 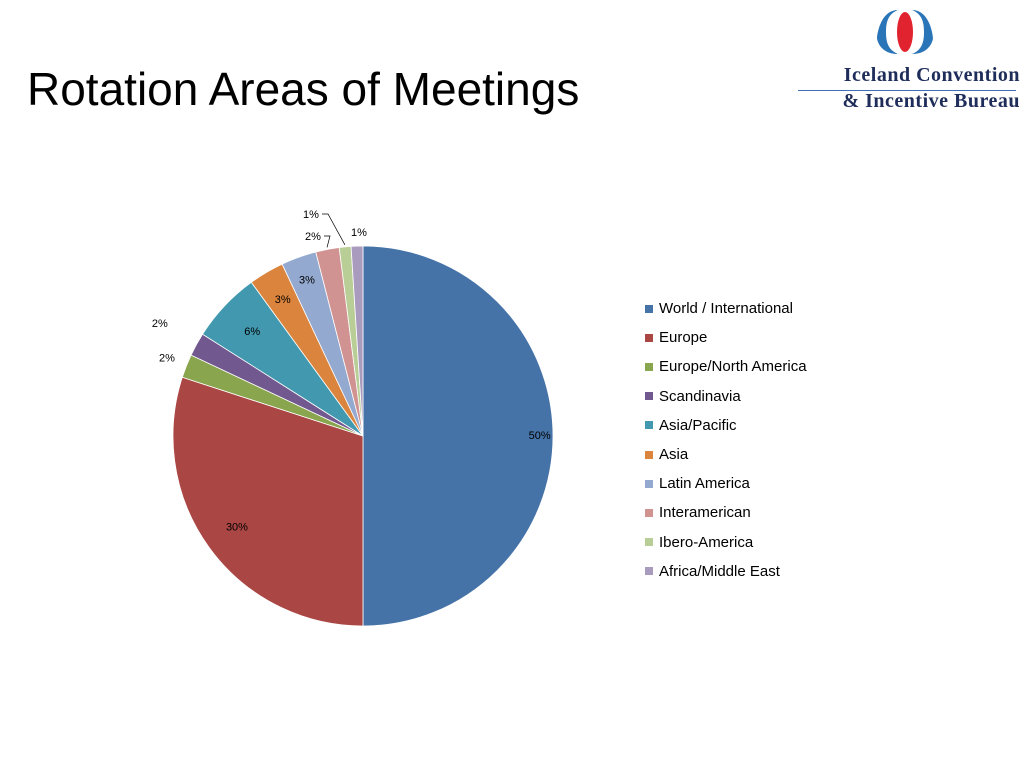 I want to click on legend-label: Ibero-America, so click(x=706, y=542).